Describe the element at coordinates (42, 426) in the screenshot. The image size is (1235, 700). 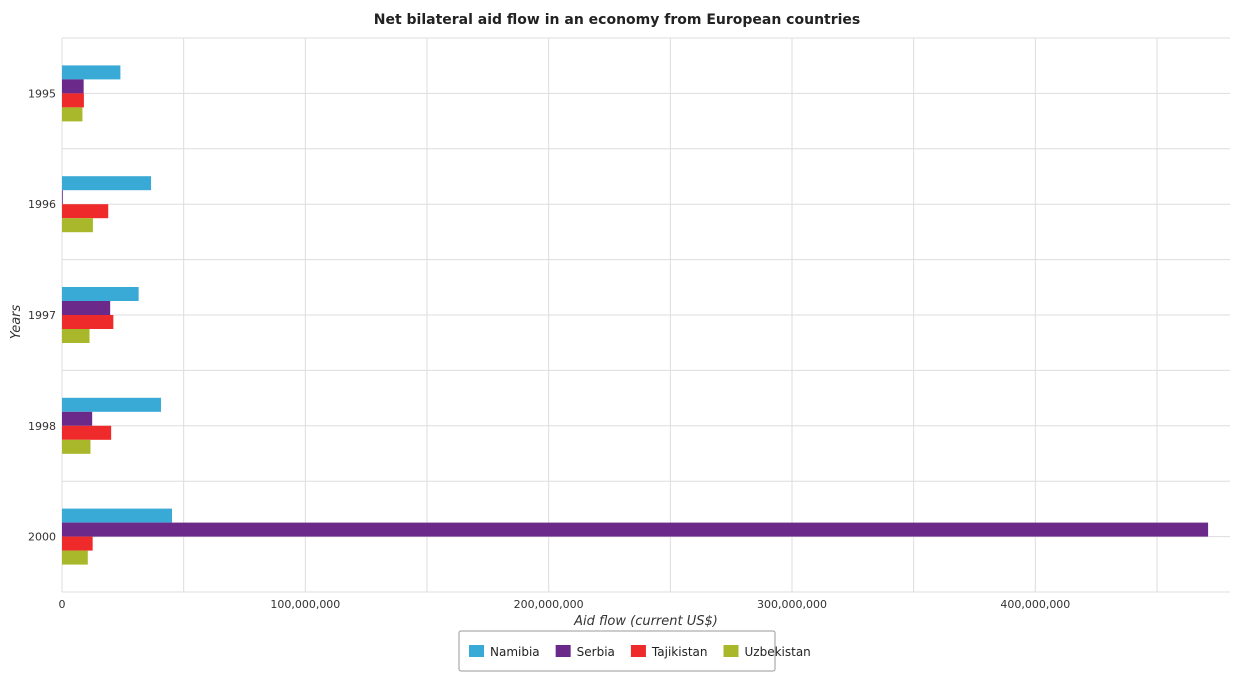
I see `y-tick-label: 1998` at that location.